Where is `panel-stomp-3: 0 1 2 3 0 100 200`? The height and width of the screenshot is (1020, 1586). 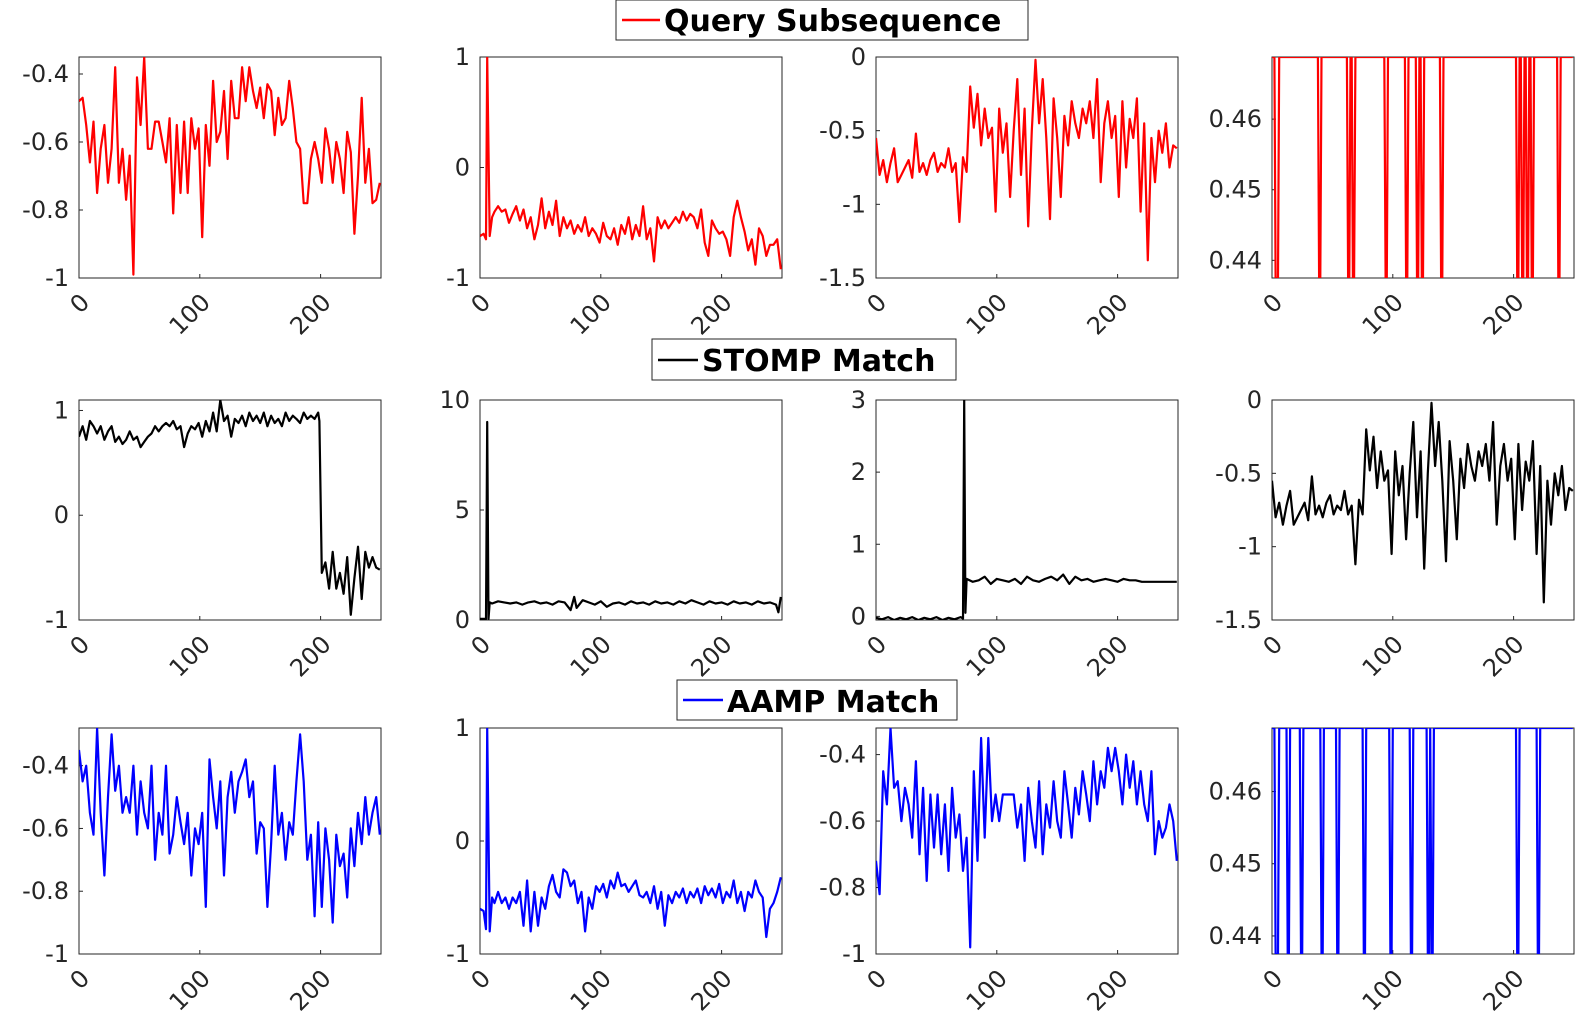 panel-stomp-3: 0 1 2 3 0 100 200 is located at coordinates (1015, 534).